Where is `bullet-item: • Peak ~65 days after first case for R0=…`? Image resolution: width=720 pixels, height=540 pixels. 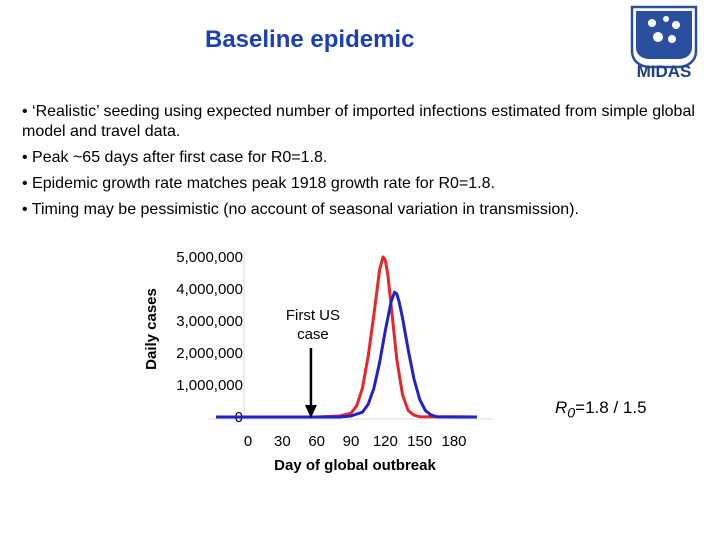 bullet-item: • Peak ~65 days after first case for R0=… is located at coordinates (175, 157).